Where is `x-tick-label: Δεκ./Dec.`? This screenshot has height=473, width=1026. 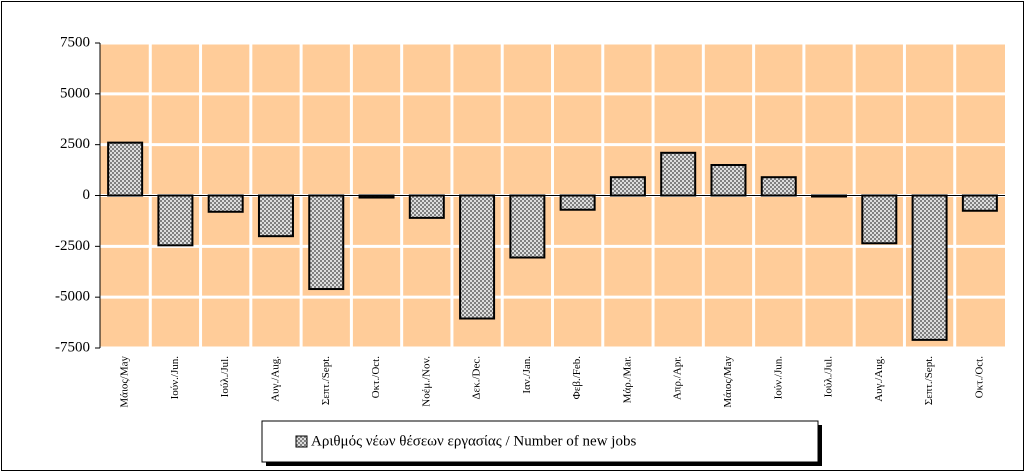
x-tick-label: Δεκ./Dec. is located at coordinates (477, 378).